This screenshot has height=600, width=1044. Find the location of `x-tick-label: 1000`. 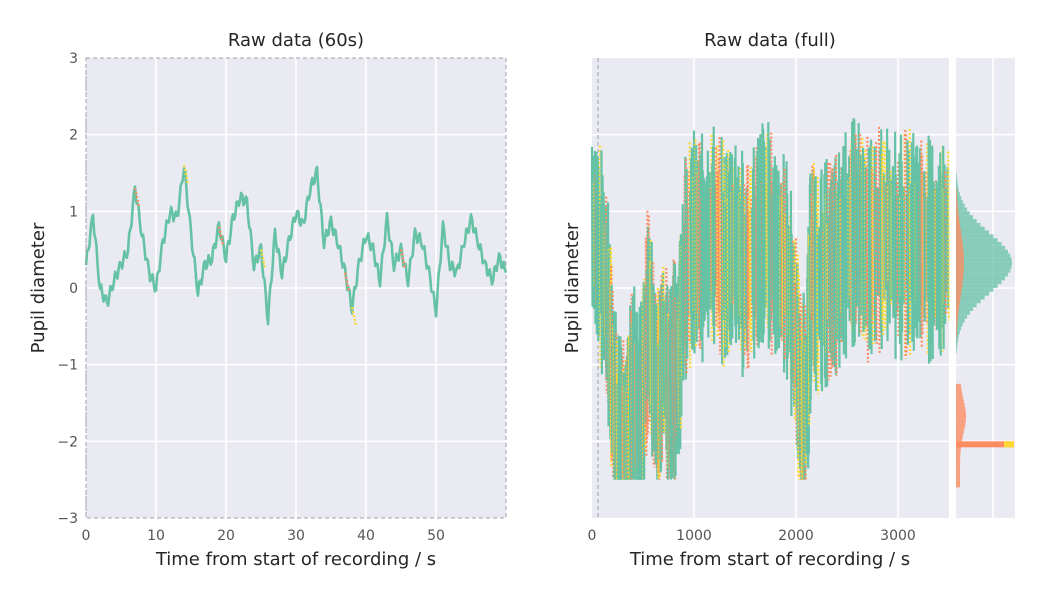

x-tick-label: 1000 is located at coordinates (694, 536).